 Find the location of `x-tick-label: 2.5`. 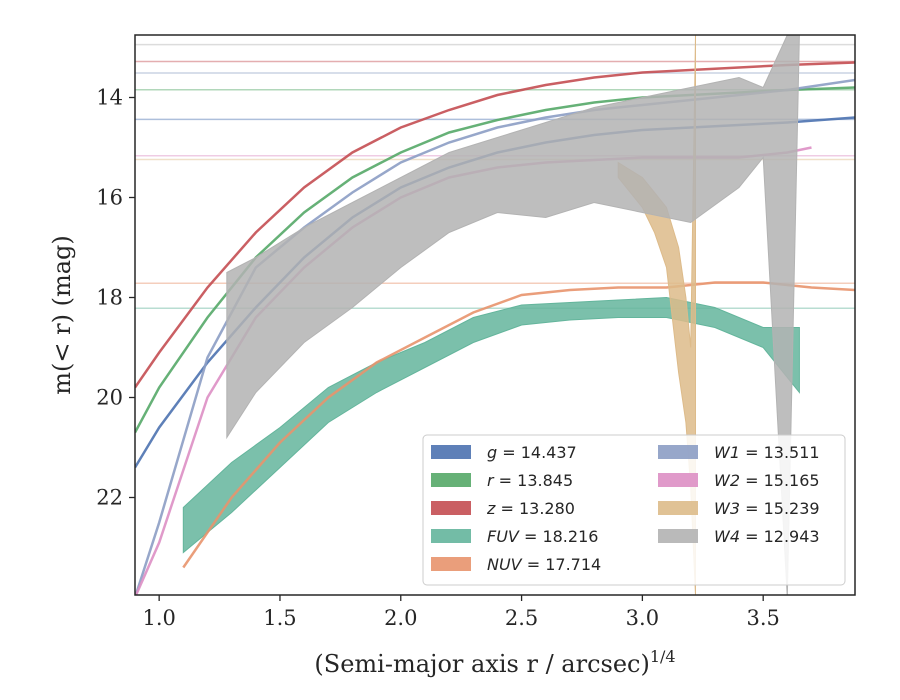

x-tick-label: 2.5 is located at coordinates (521, 618).